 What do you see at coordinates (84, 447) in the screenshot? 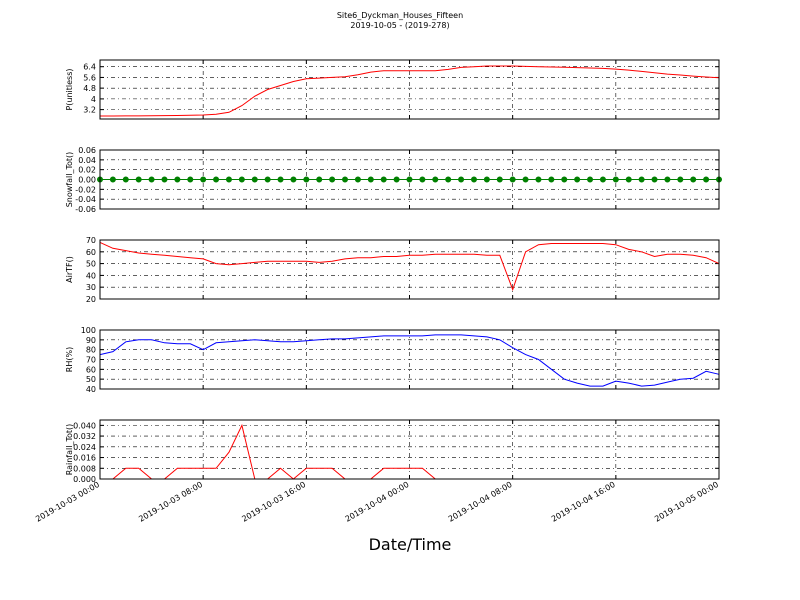
I see `y-tick-label: 0.024` at bounding box center [84, 447].